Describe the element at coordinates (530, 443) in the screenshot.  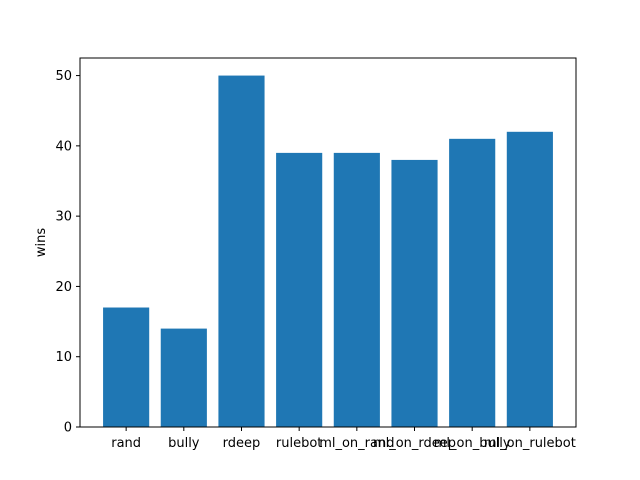
I see `x-tick-label: ml_on_rulebot` at that location.